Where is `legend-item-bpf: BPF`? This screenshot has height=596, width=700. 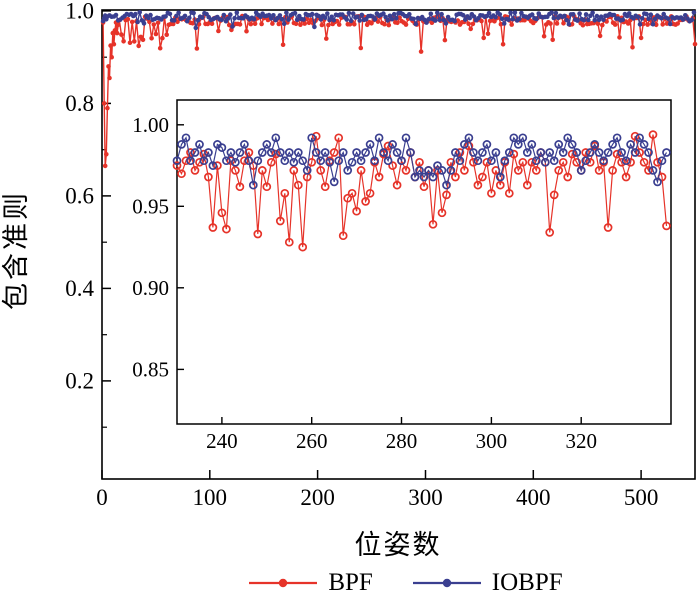
legend-item-bpf: BPF is located at coordinates (310, 582).